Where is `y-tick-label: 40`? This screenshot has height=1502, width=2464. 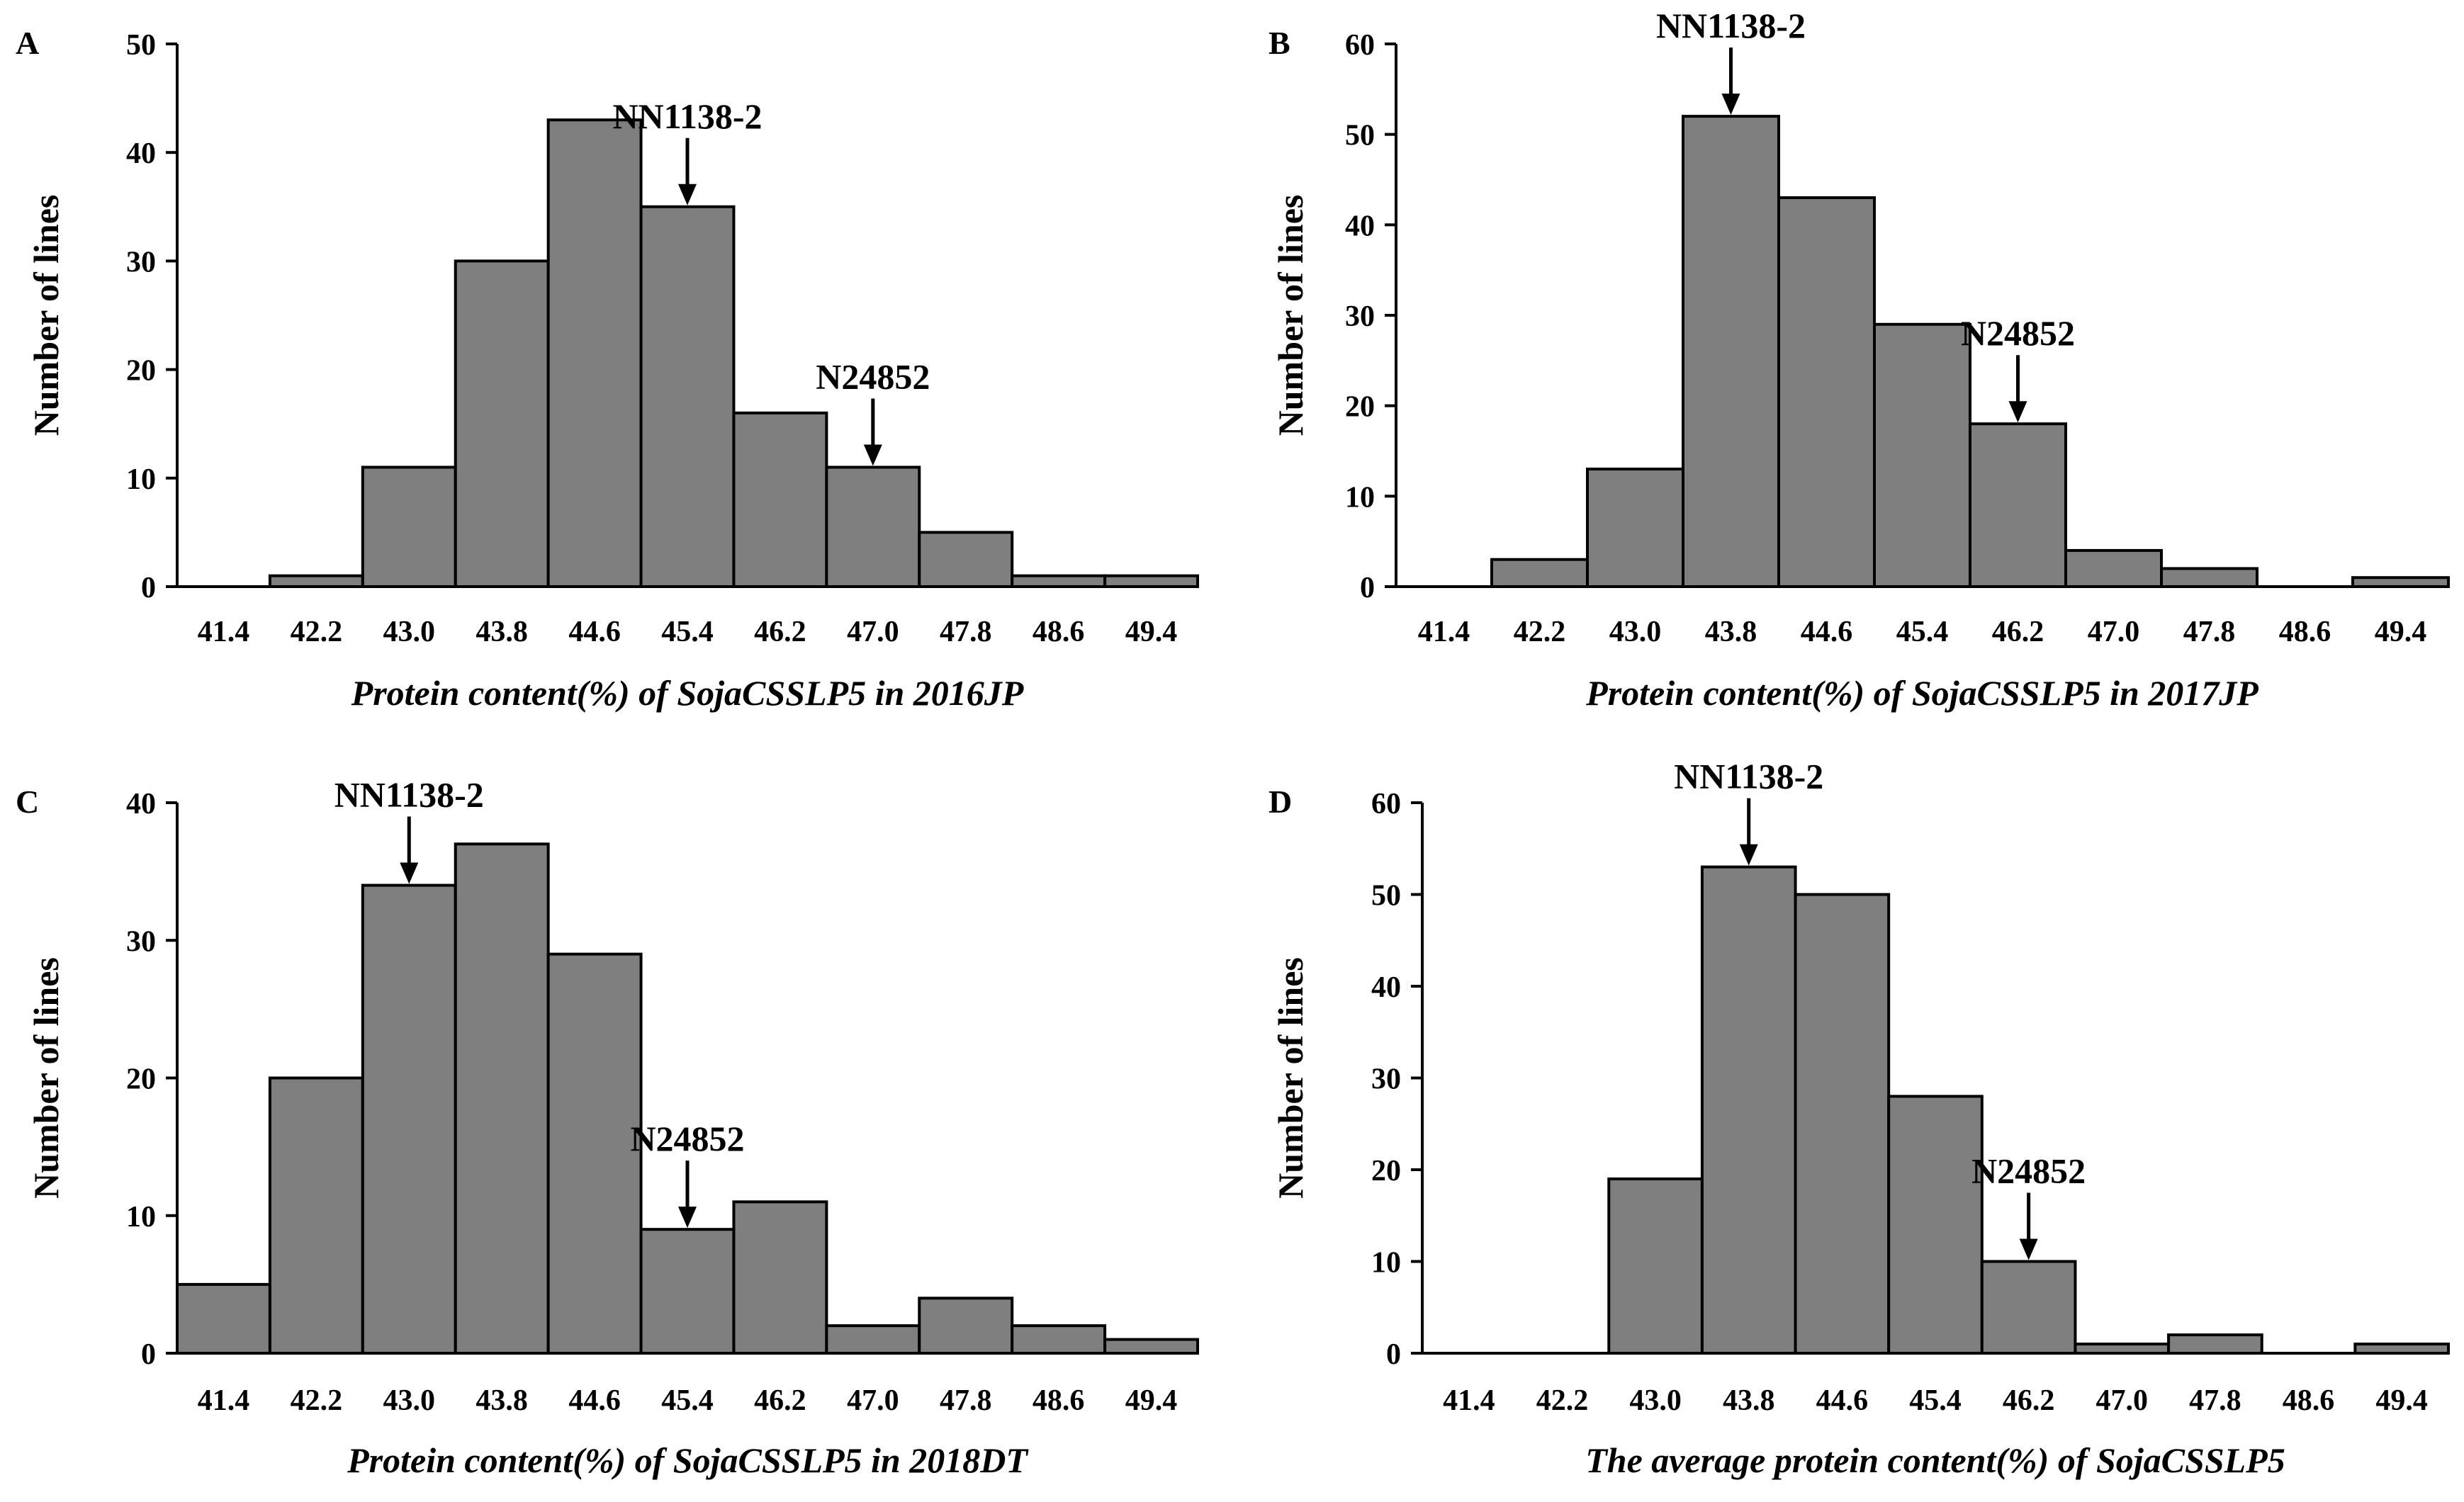 y-tick-label: 40 is located at coordinates (1386, 987).